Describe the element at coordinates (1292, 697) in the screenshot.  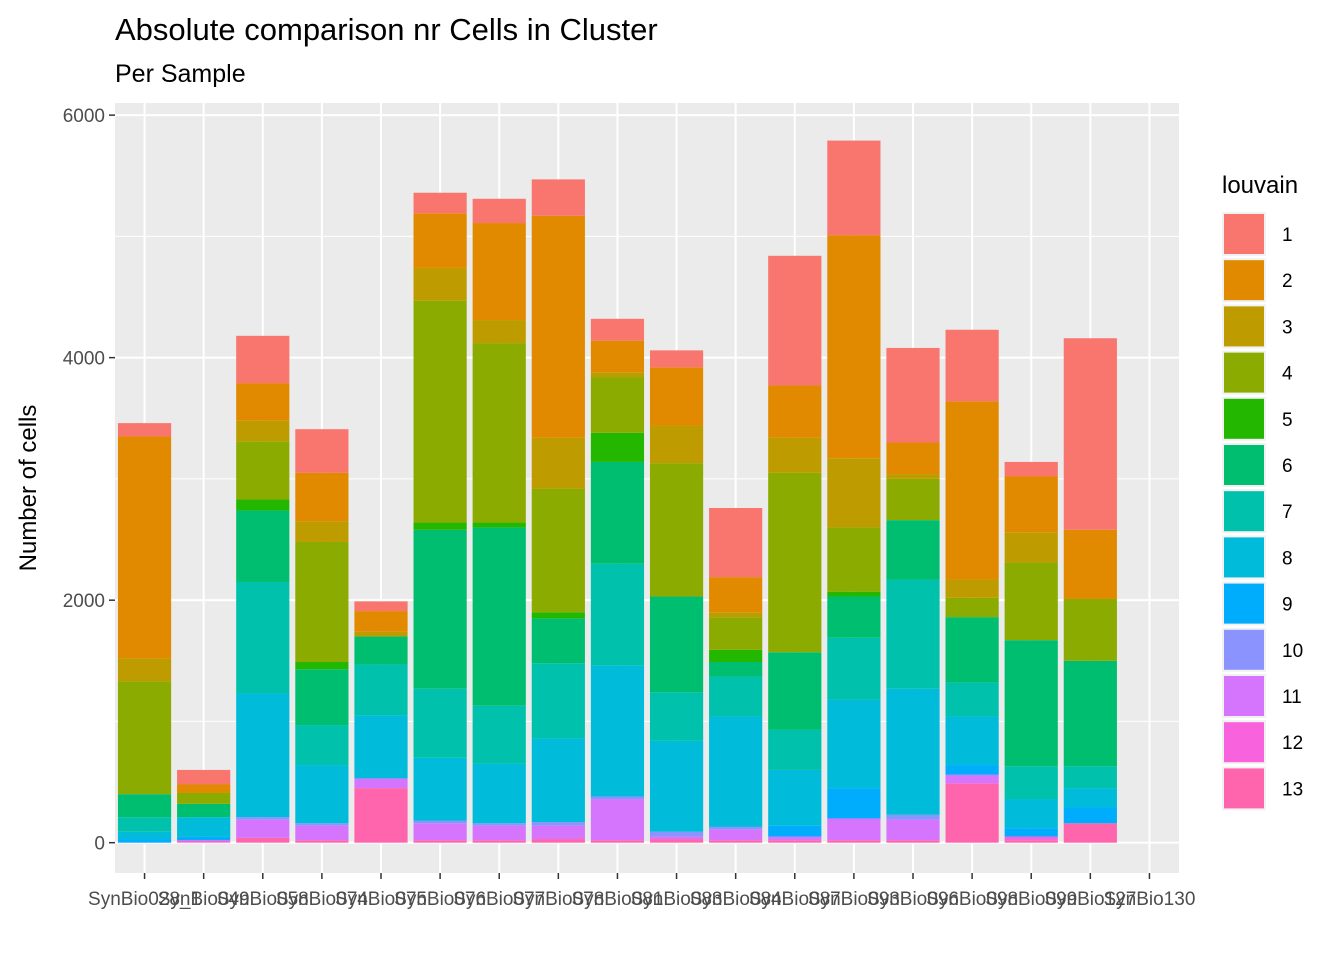
I see `legend-label: 11` at that location.